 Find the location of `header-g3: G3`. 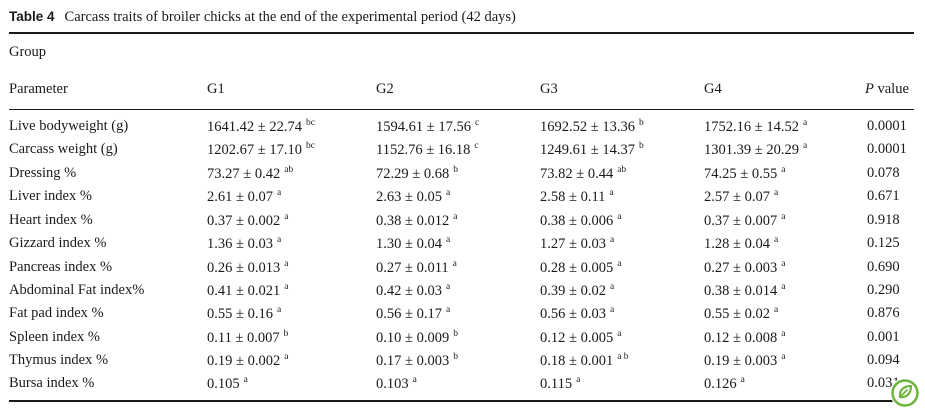

header-g3: G3 is located at coordinates (549, 89).